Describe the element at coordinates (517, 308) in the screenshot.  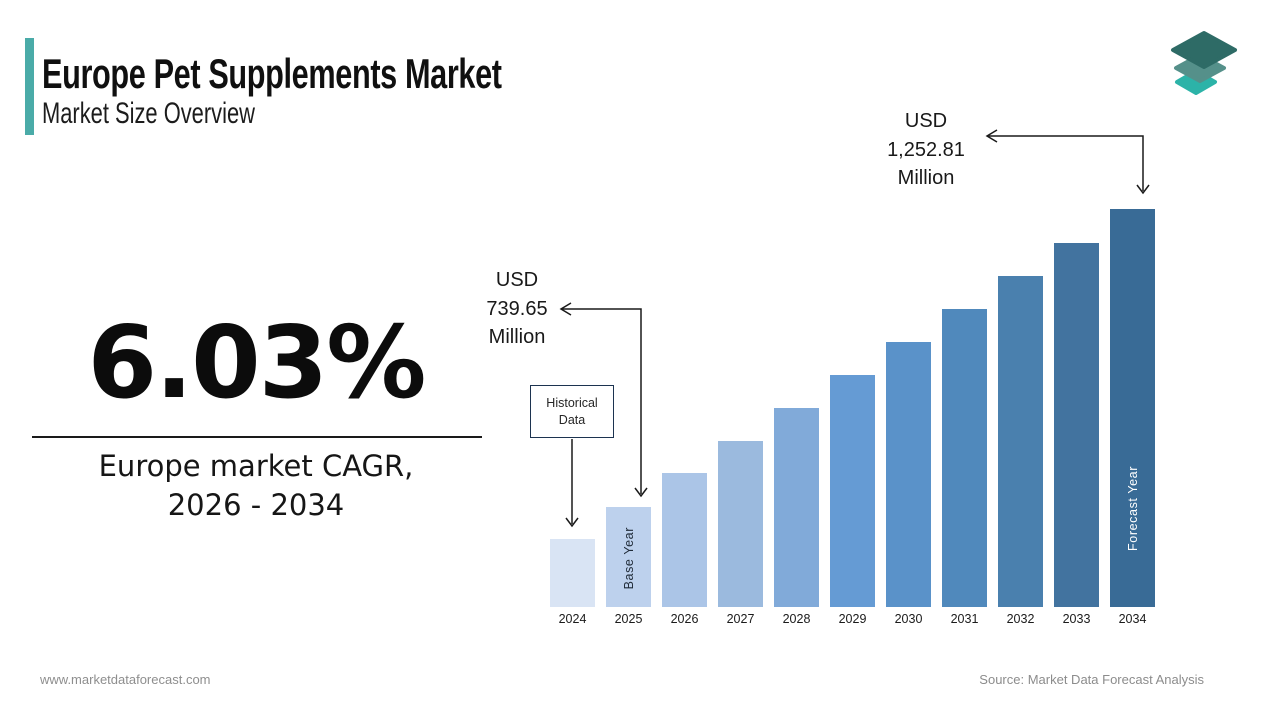
I see `annotation-2025-value: USD 739.65 Million` at that location.